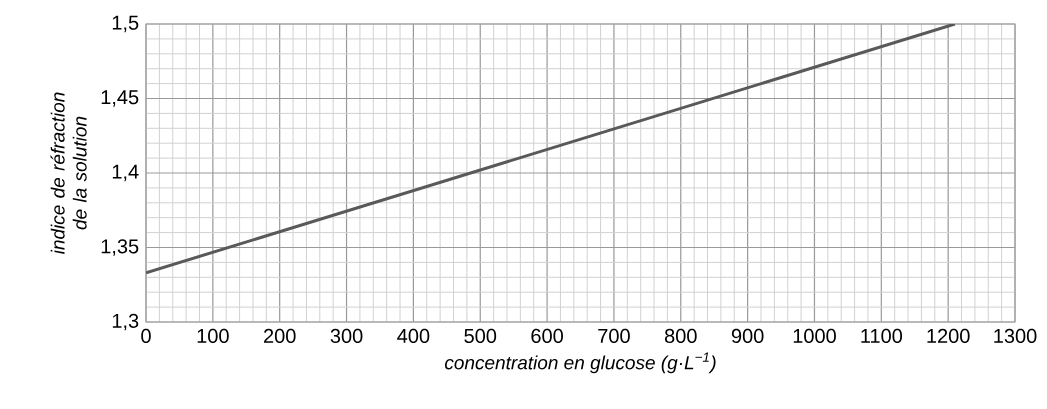 Image resolution: width=1047 pixels, height=409 pixels. What do you see at coordinates (580, 363) in the screenshot?
I see `x-axis-title: concentration en glucose (g·L$^{−1}$)` at bounding box center [580, 363].